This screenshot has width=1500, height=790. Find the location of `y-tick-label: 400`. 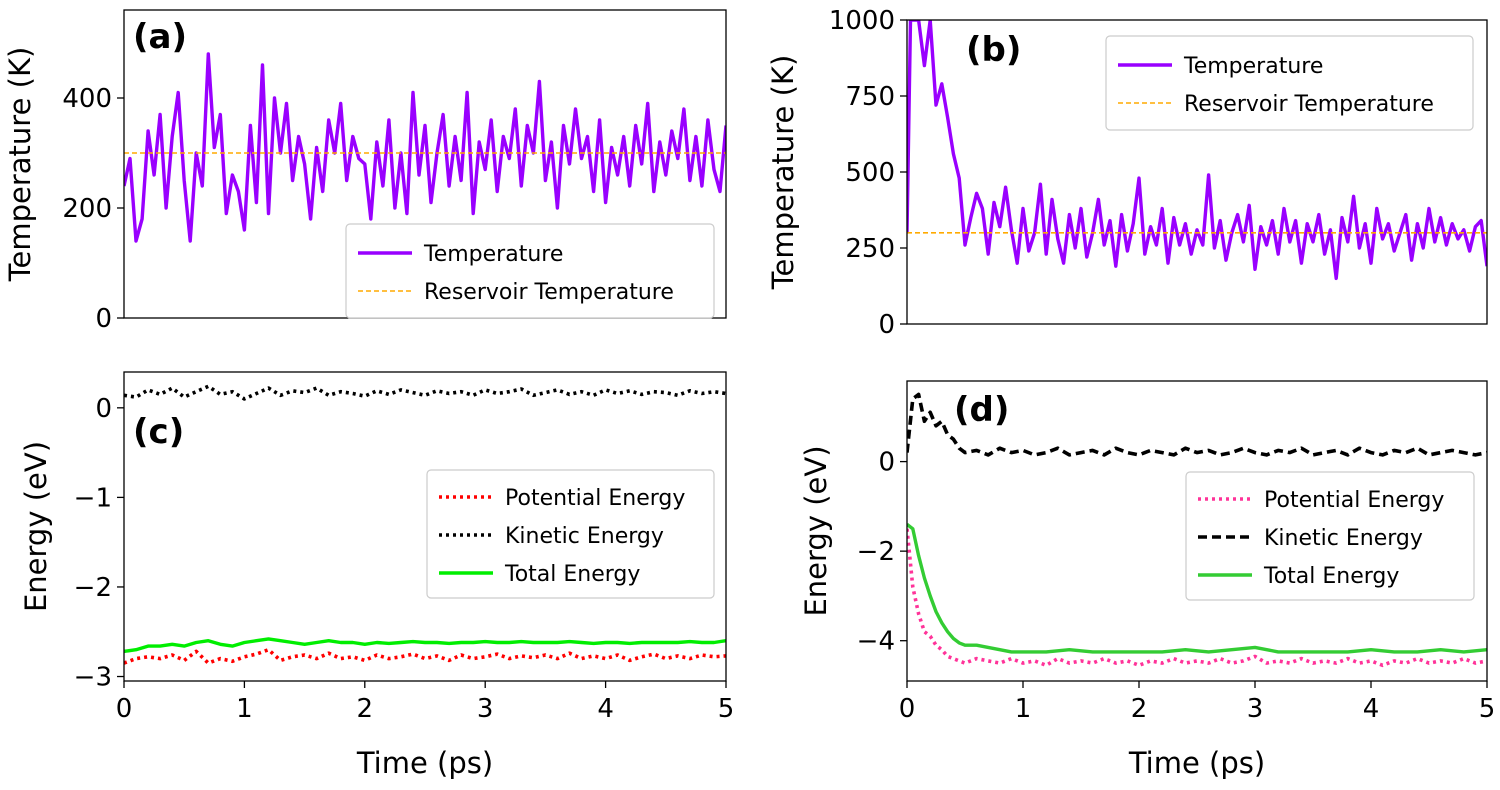

y-tick-label: 400 is located at coordinates (87, 99).